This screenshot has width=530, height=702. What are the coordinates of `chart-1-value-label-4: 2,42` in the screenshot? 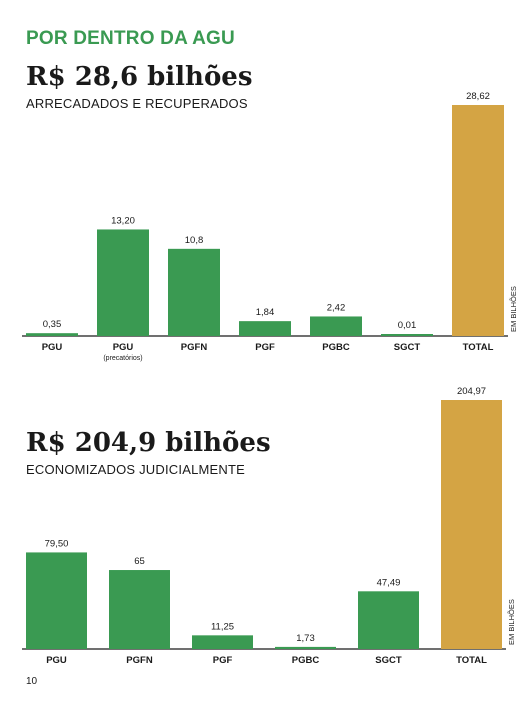 It's located at (336, 307).